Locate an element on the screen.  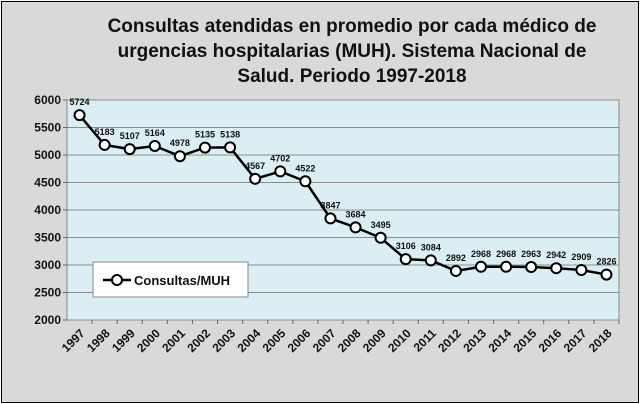
x-tick-label: 2004 is located at coordinates (249, 340).